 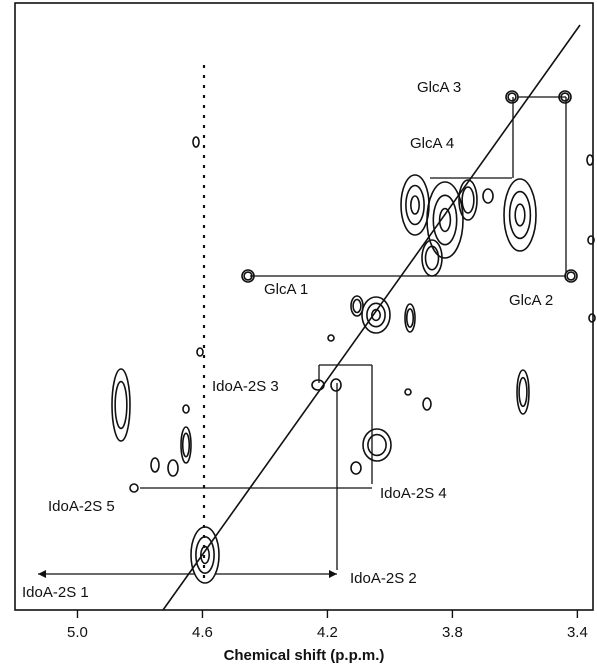 What do you see at coordinates (55, 592) in the screenshot?
I see `peak-annotation: IdoA-2S 1` at bounding box center [55, 592].